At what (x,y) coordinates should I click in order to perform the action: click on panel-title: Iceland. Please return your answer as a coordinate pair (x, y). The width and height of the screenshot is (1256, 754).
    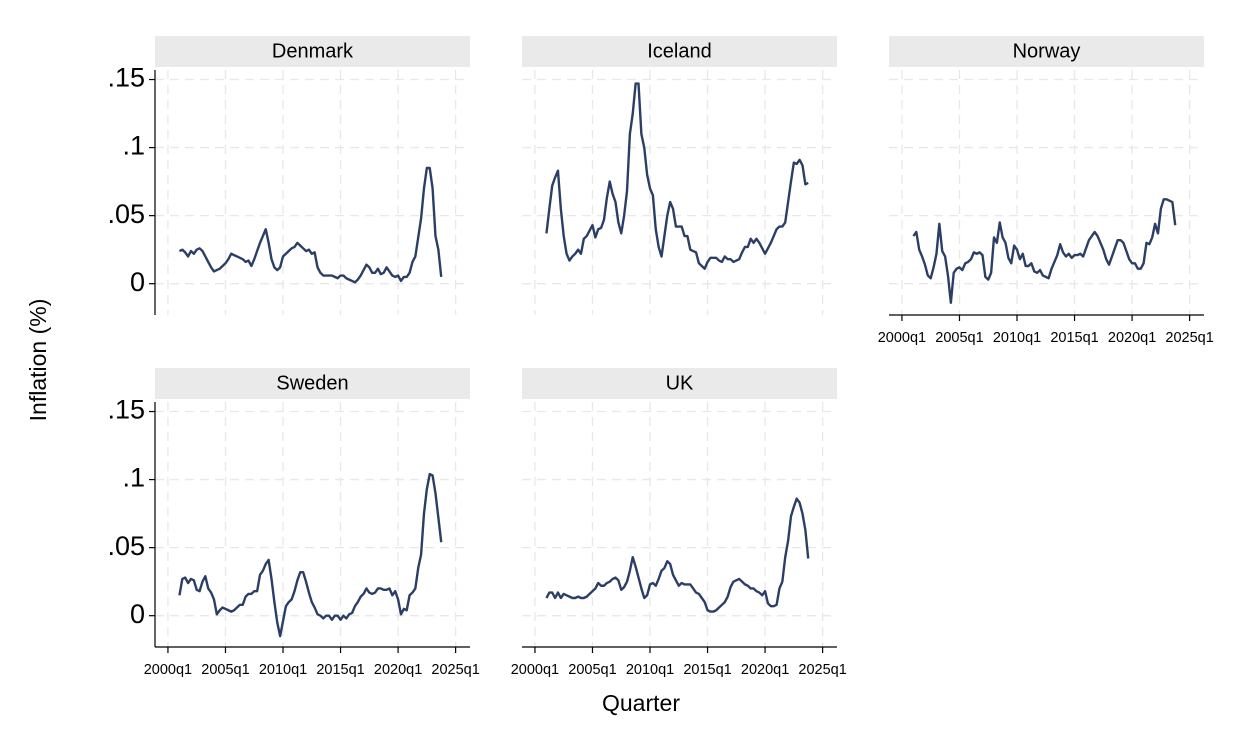
    Looking at the image, I should click on (679, 51).